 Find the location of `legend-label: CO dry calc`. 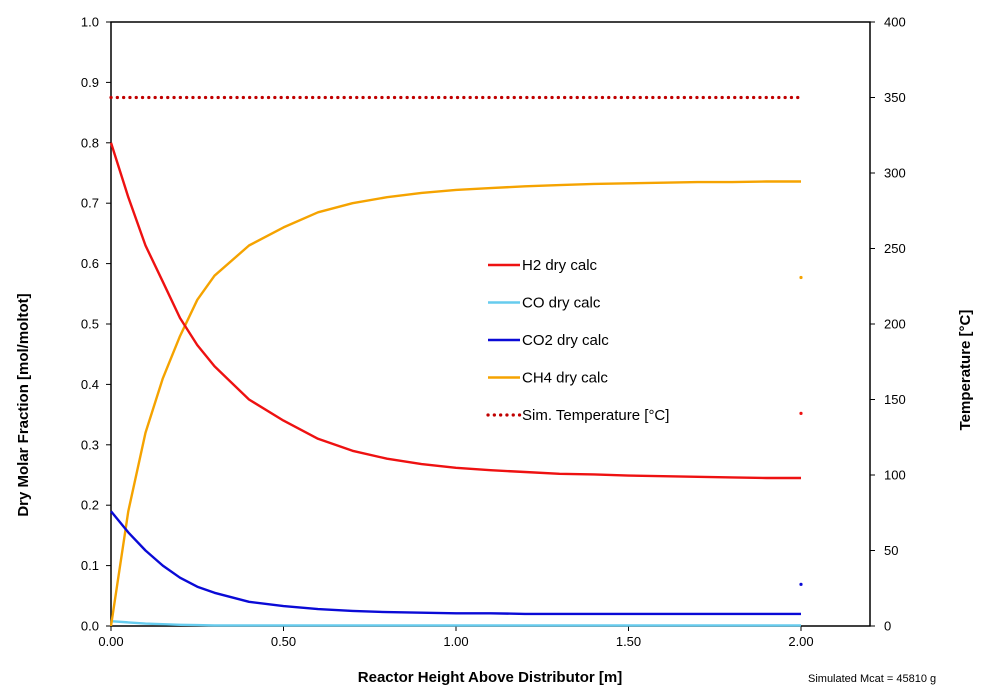

legend-label: CO dry calc is located at coordinates (561, 303).